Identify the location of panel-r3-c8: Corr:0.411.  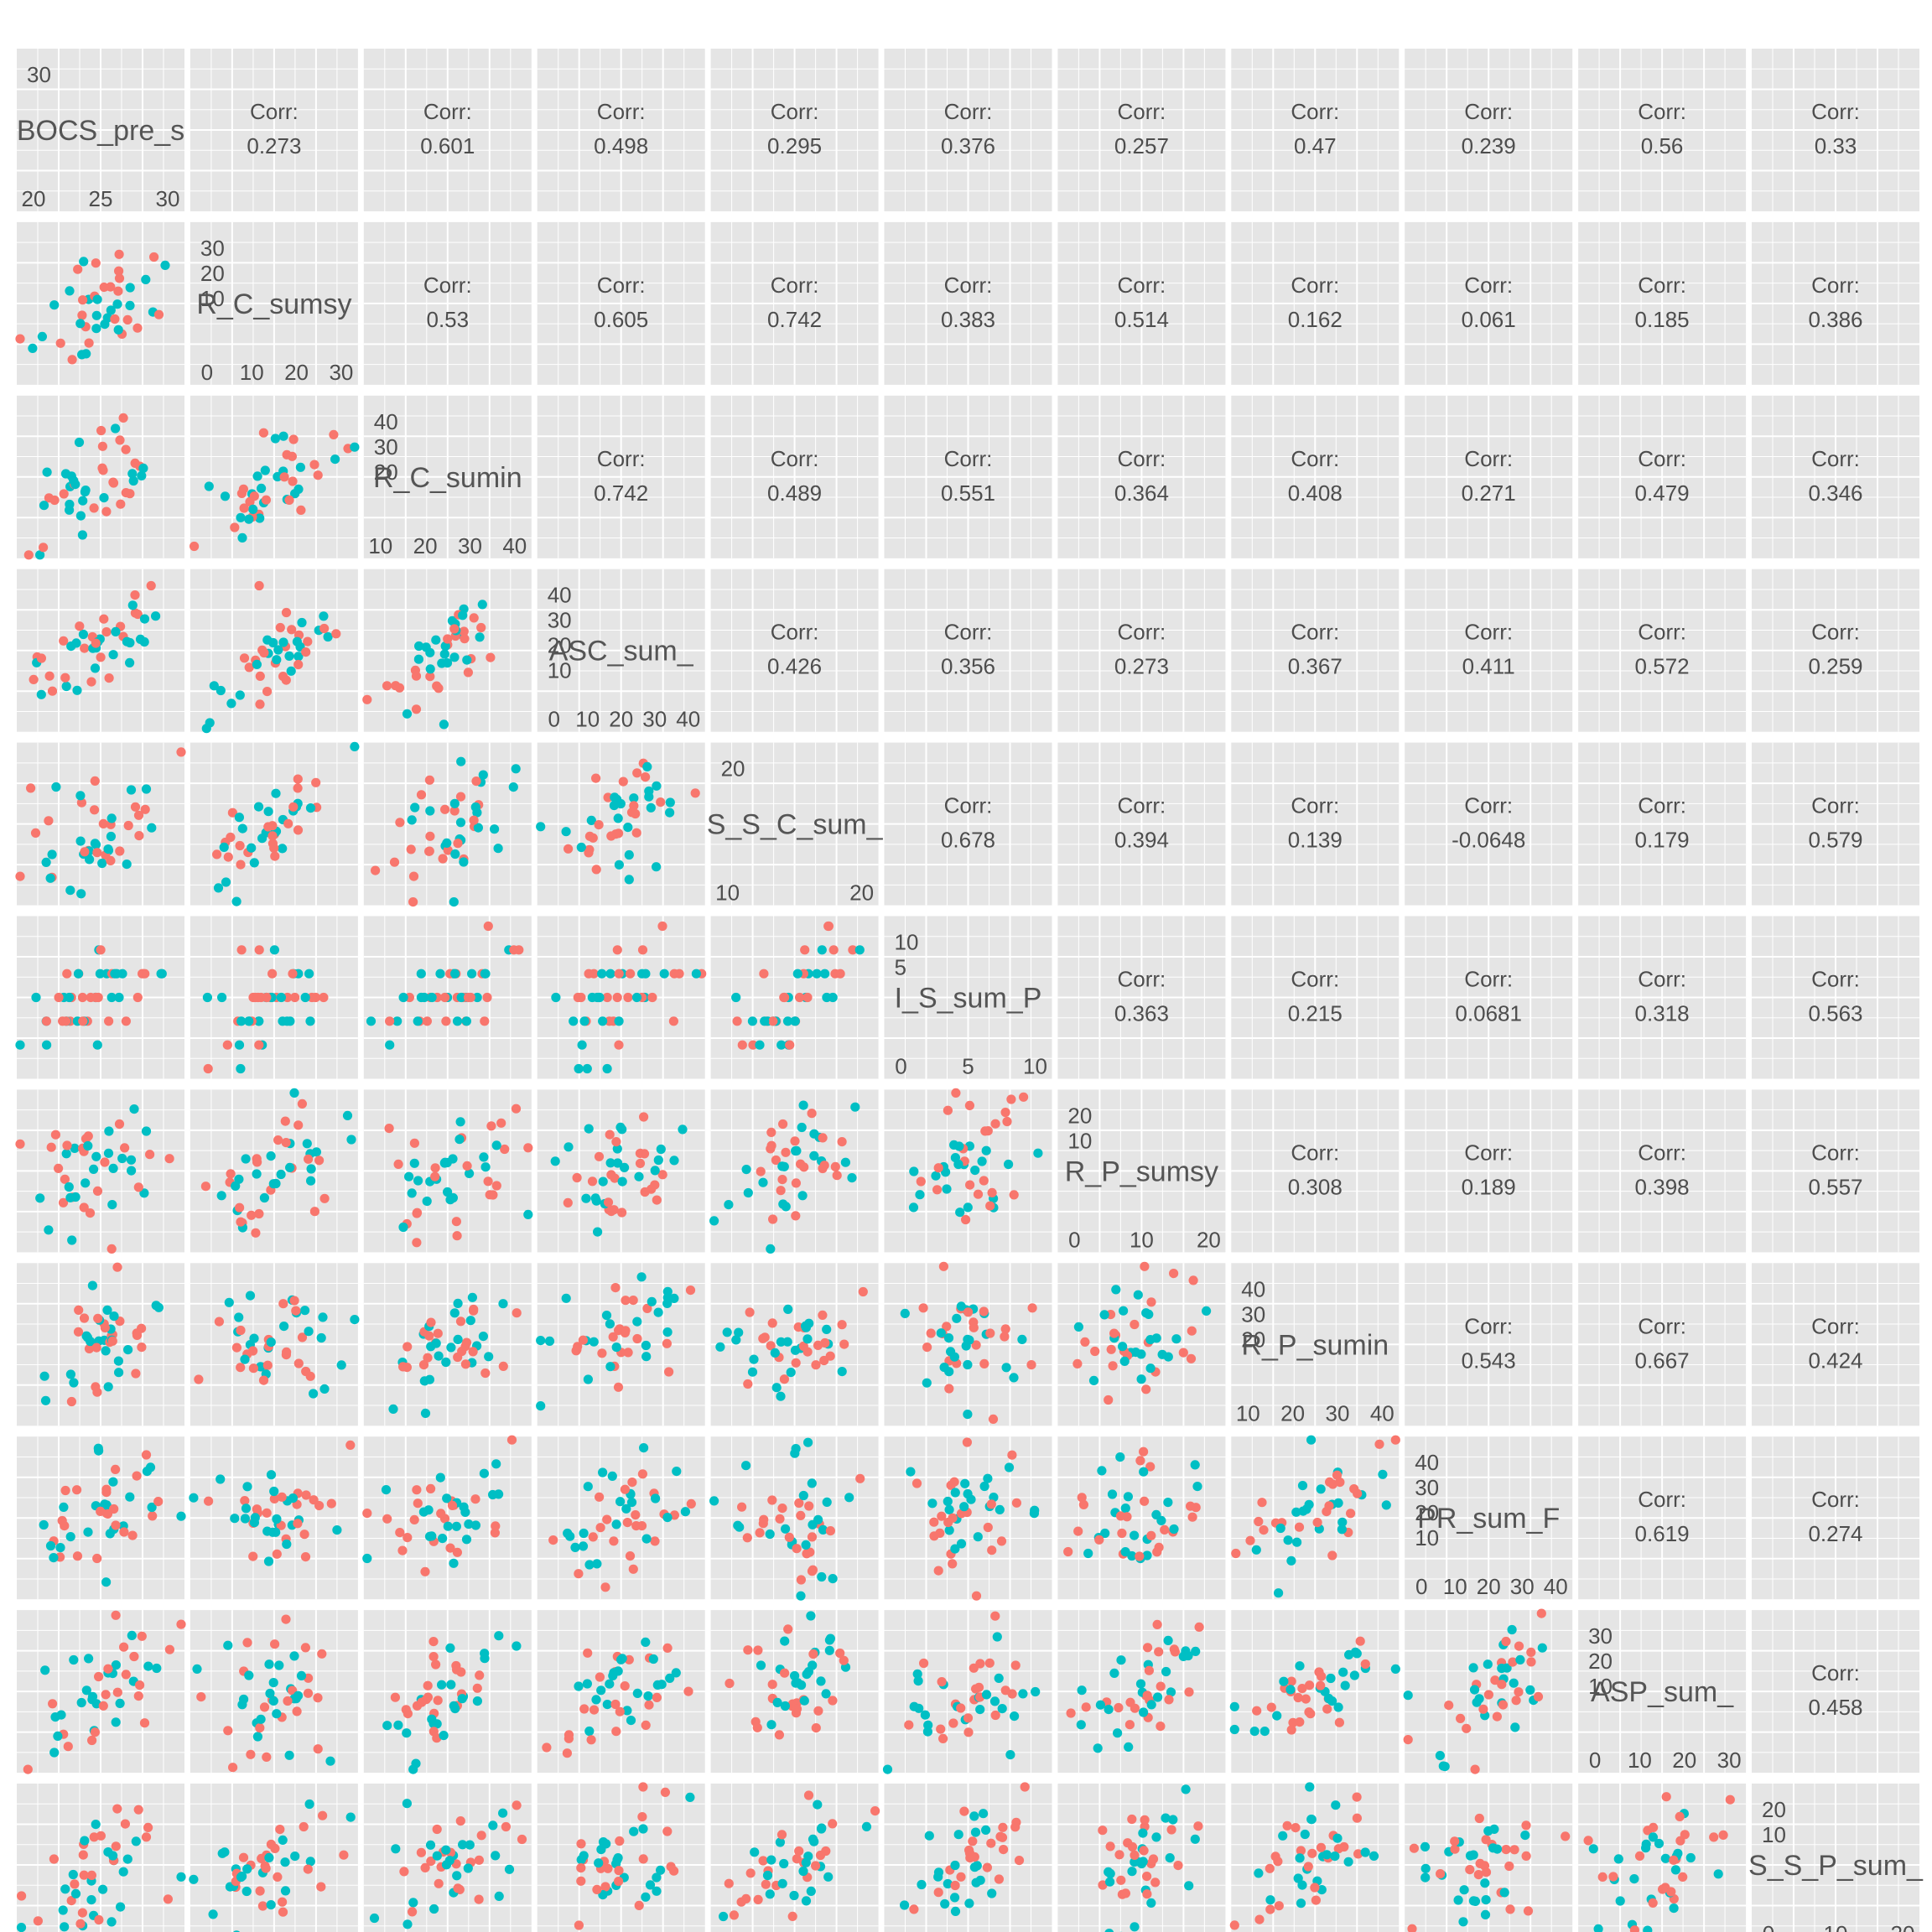
(1489, 650).